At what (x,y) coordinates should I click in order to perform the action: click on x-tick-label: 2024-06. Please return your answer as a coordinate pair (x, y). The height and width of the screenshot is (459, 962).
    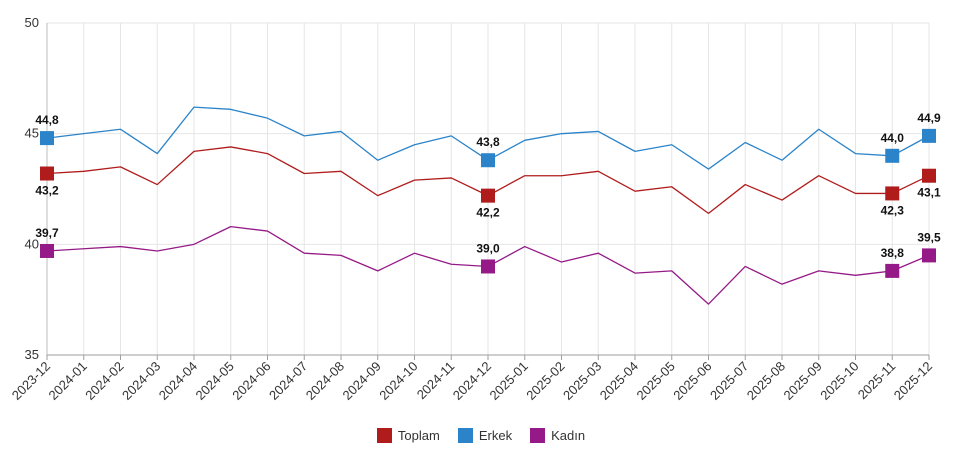
    Looking at the image, I should click on (251, 381).